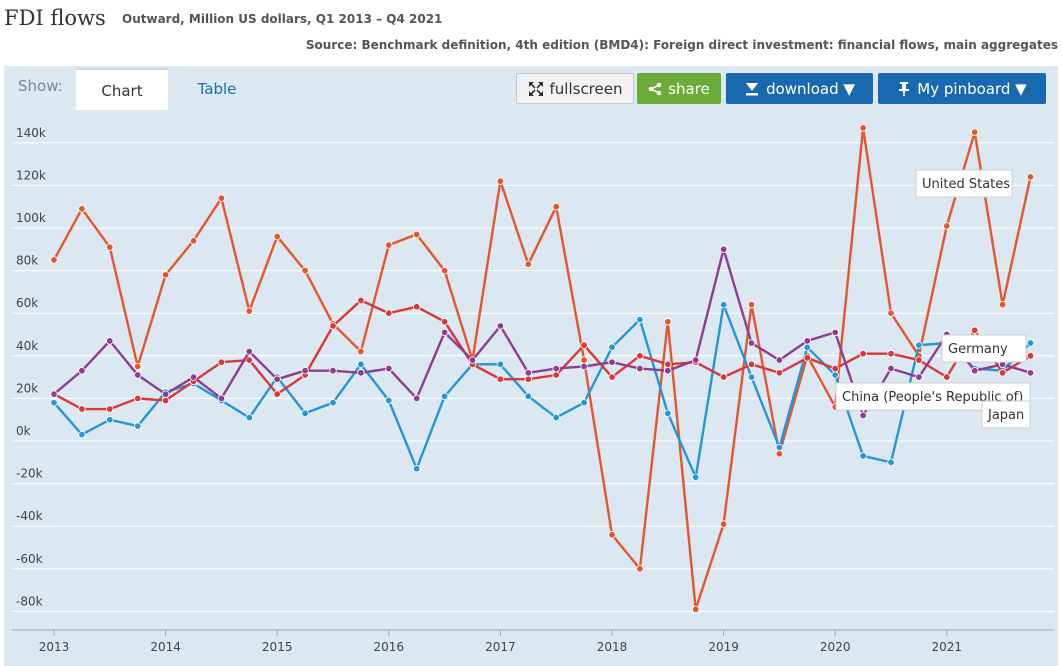 The width and height of the screenshot is (1062, 666). What do you see at coordinates (679, 88) in the screenshot?
I see `share-button: share` at bounding box center [679, 88].